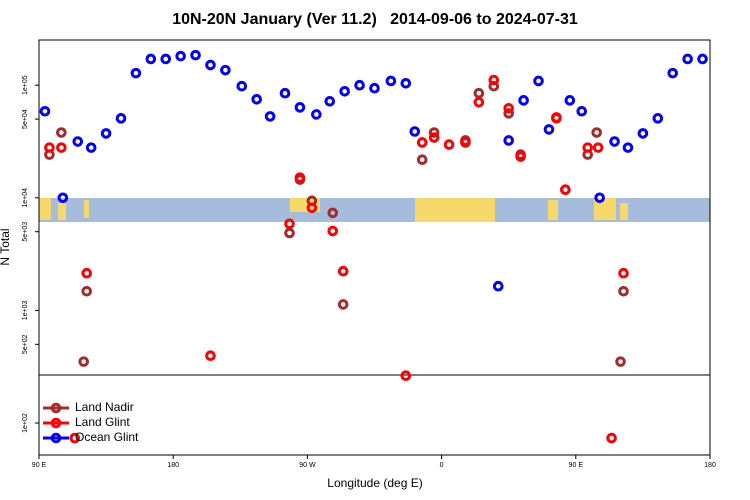  Describe the element at coordinates (25, 423) in the screenshot. I see `y-tick-label: 1e+02` at that location.